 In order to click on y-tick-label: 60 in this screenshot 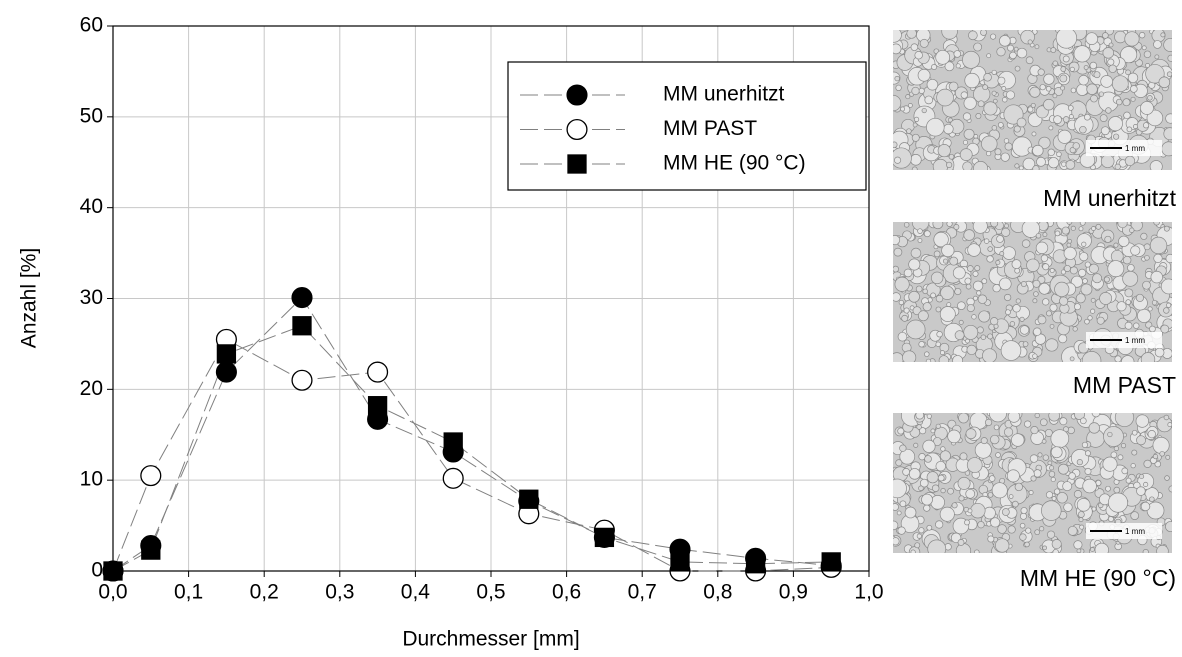, I will do `click(91, 25)`.